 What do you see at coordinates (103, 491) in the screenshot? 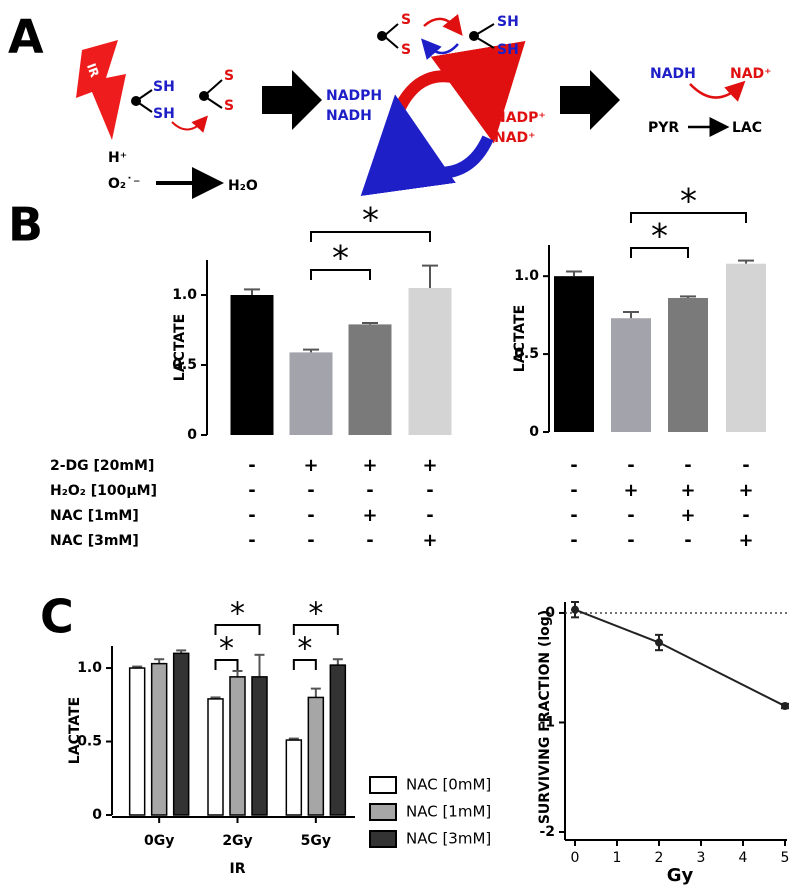
I see `condition-label: H₂O₂ [100μM]` at bounding box center [103, 491].